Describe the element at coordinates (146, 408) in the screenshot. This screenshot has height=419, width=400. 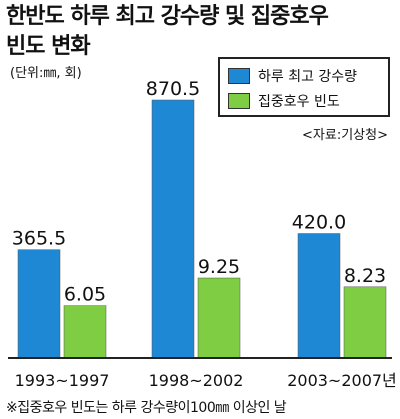
I see `footnote: ※집중호우 빈도는 하루 강수량이100㎜ 이상인 날` at that location.